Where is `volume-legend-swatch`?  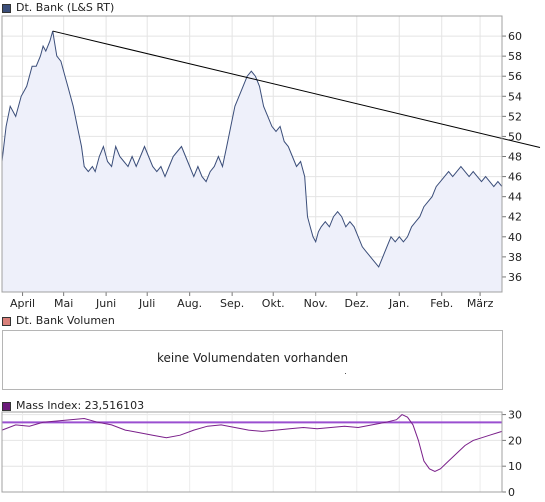
volume-legend-swatch is located at coordinates (6, 321).